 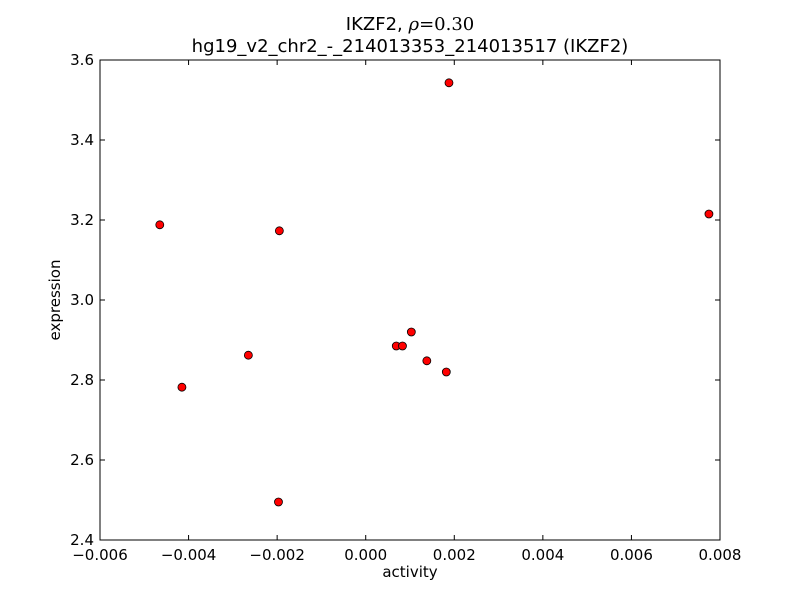 What do you see at coordinates (631, 555) in the screenshot?
I see `x-tick-label: 0.006` at bounding box center [631, 555].